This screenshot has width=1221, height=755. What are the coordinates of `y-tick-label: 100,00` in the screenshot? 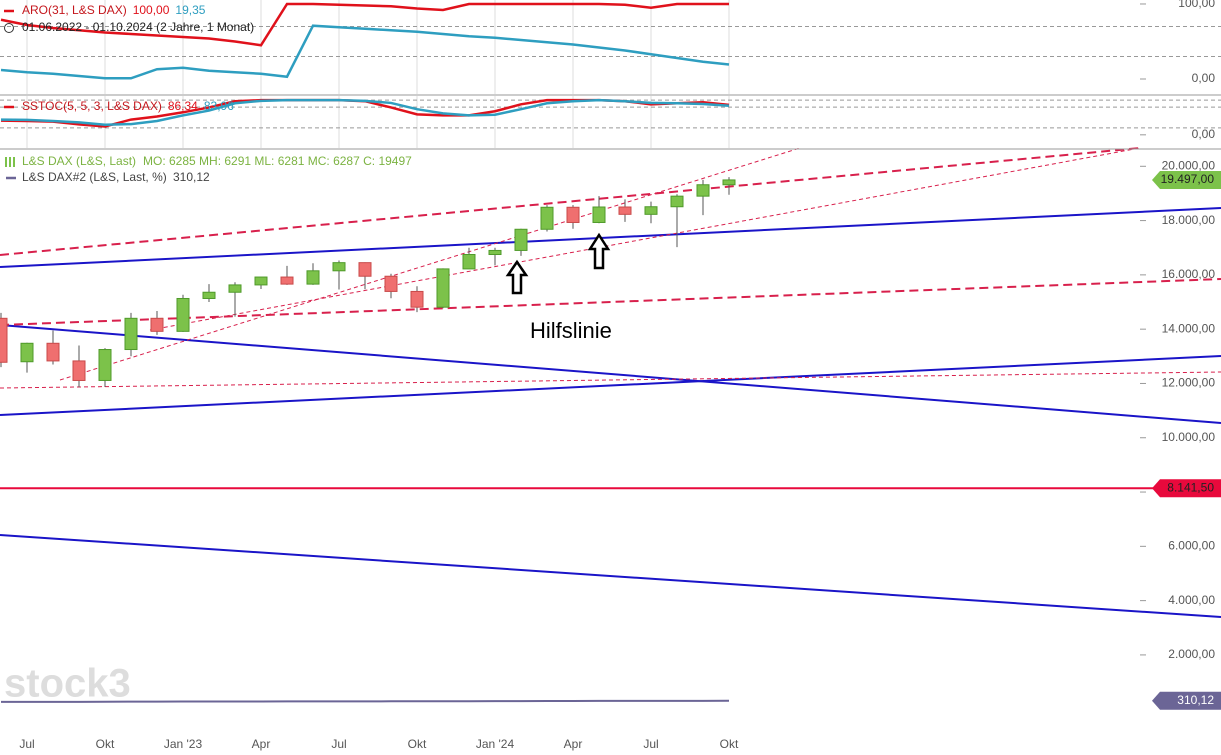 It's located at (1196, 5).